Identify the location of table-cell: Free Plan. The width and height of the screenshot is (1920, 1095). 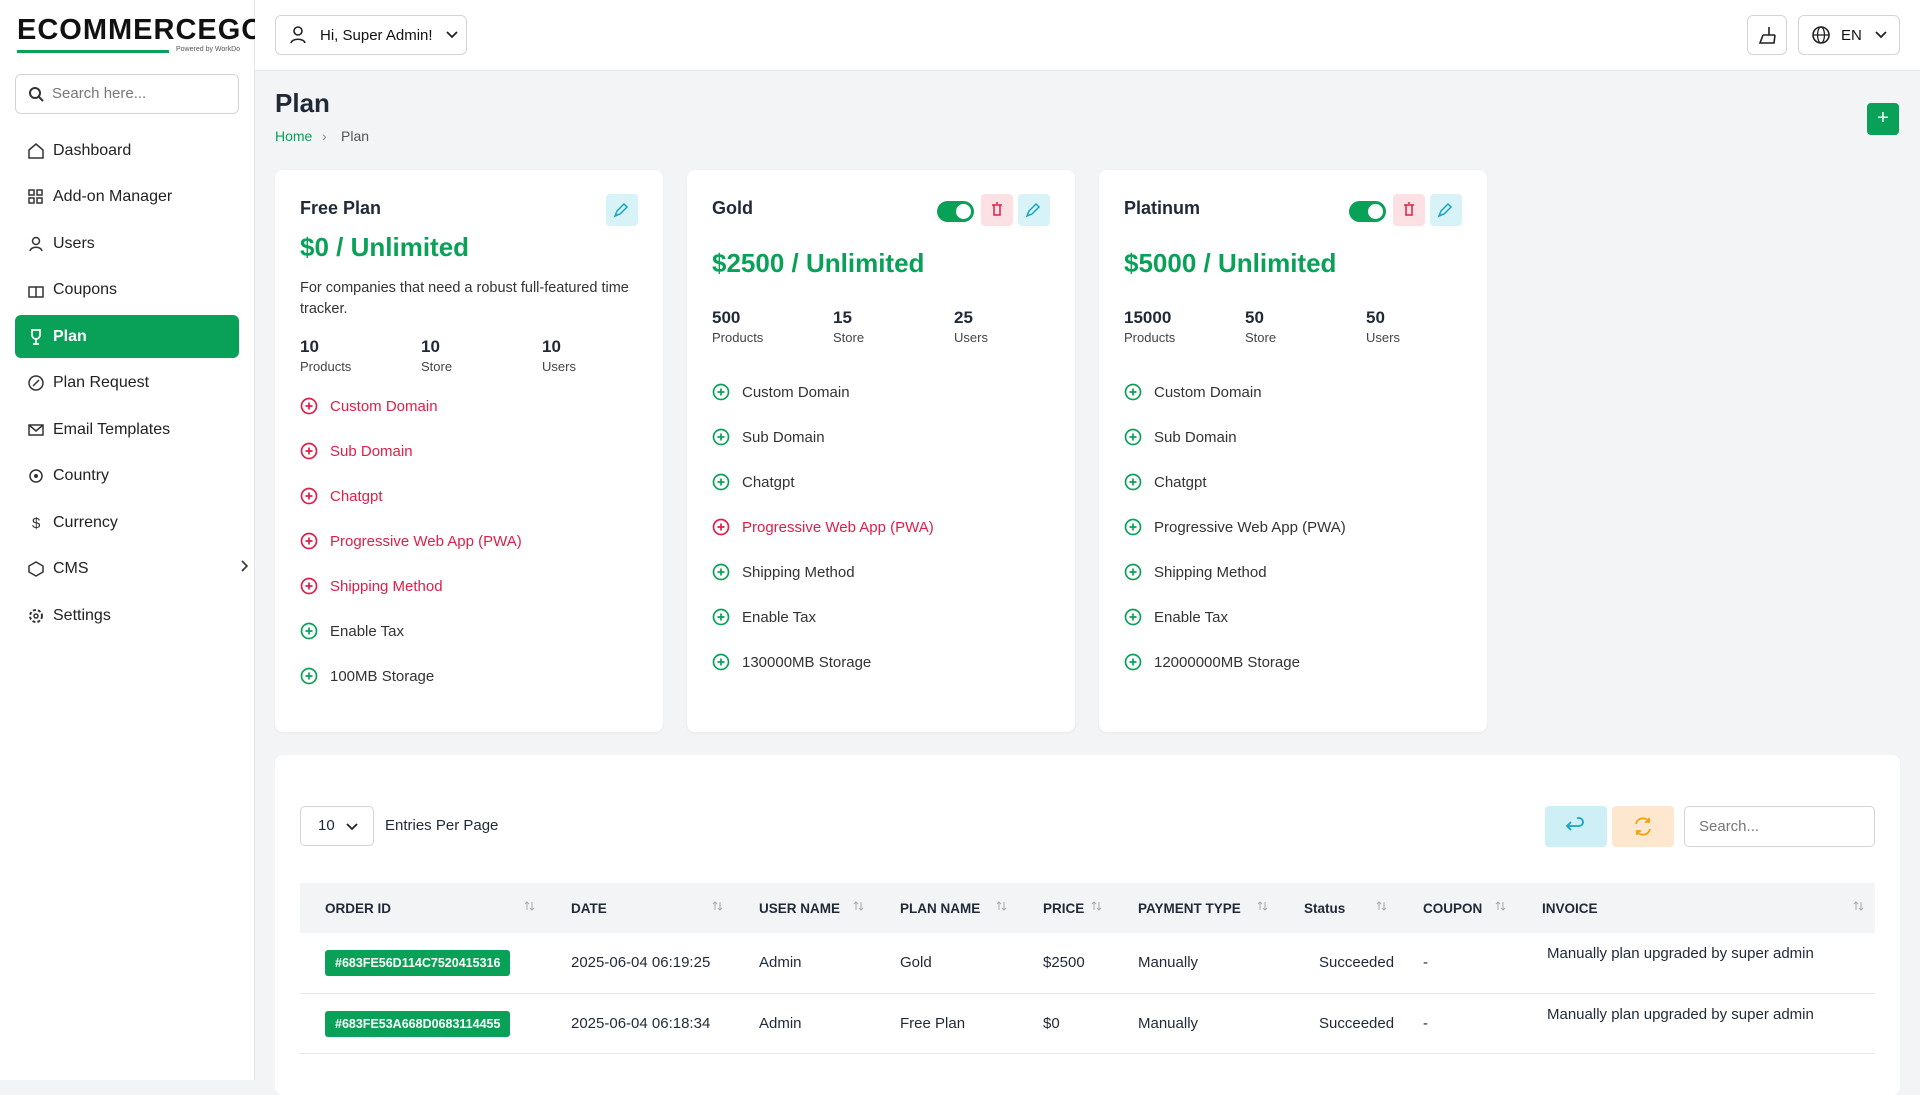
(946, 1023).